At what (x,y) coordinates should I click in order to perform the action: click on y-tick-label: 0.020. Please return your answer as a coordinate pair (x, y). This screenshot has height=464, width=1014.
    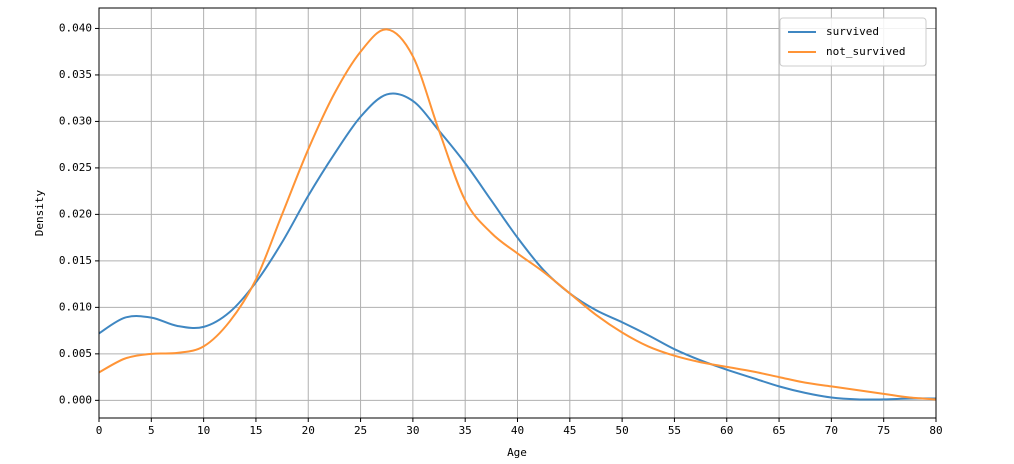
    Looking at the image, I should click on (75, 213).